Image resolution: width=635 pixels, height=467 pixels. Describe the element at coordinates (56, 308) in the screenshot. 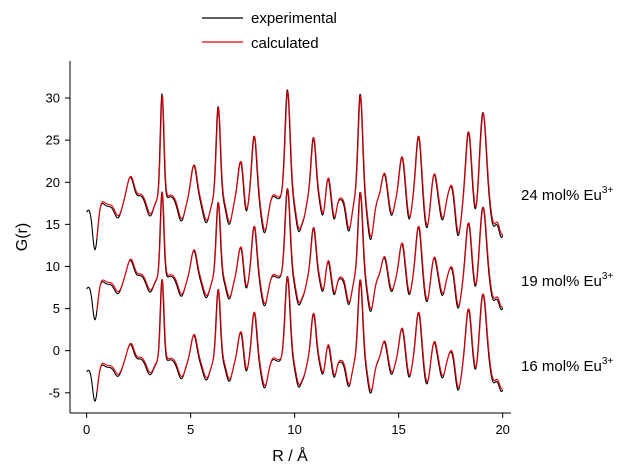

I see `y-tick-label: 5` at that location.